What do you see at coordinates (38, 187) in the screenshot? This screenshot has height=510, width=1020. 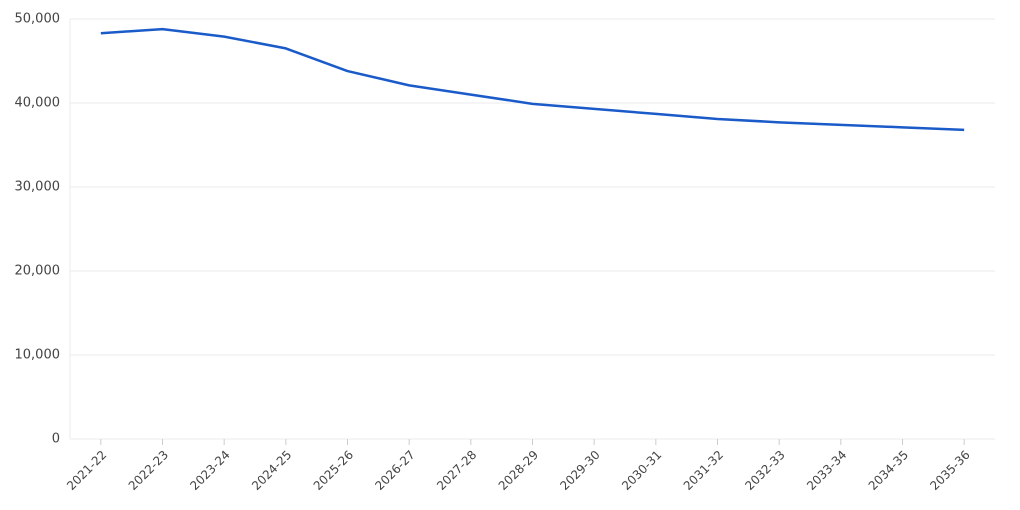 I see `y-tick-label: 30,000` at bounding box center [38, 187].